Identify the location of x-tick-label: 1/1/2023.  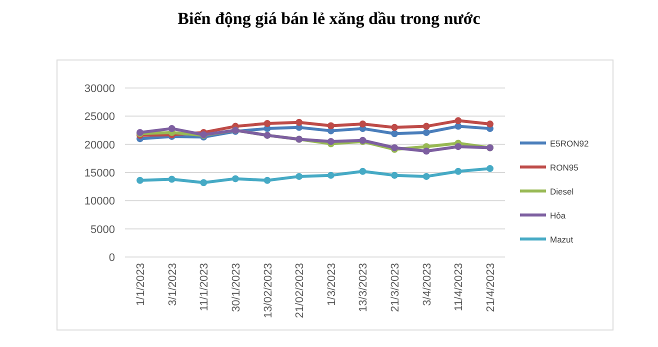
(141, 284).